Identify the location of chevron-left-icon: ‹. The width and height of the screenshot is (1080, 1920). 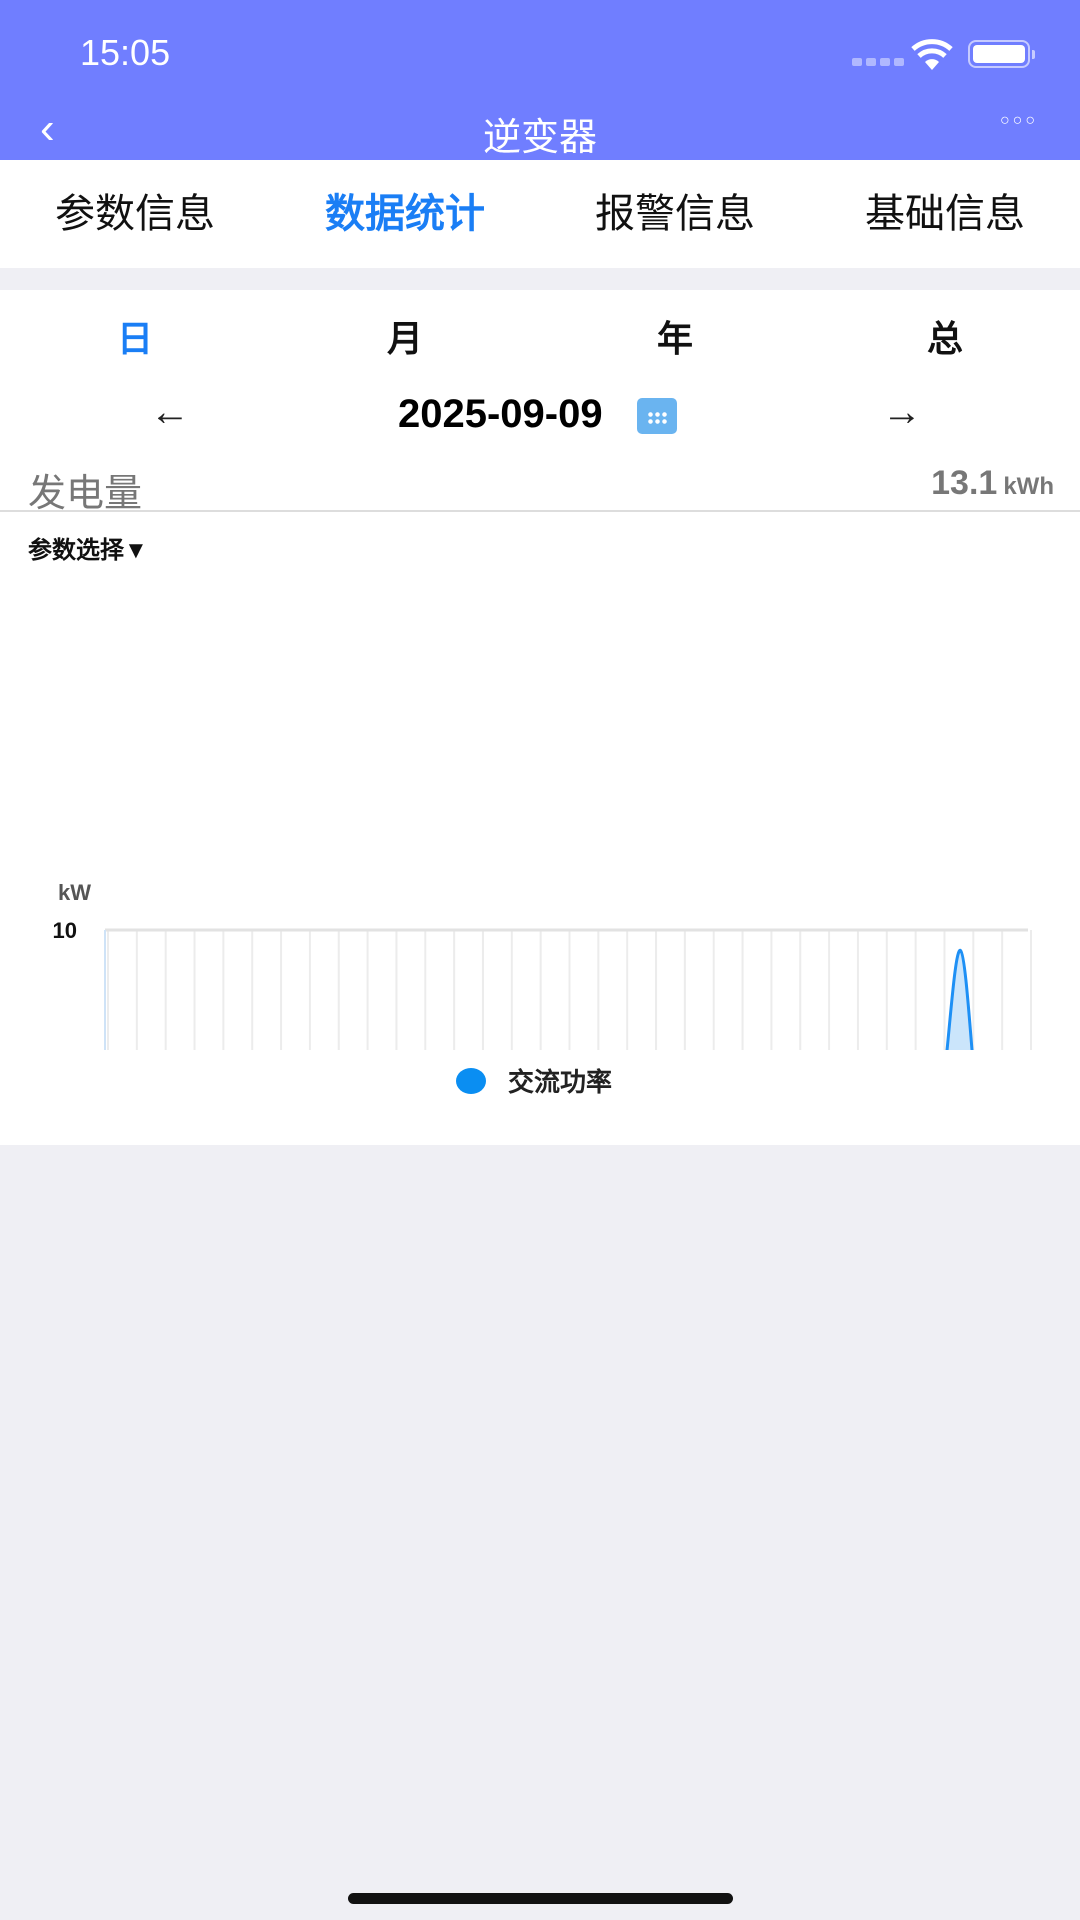
(47, 128).